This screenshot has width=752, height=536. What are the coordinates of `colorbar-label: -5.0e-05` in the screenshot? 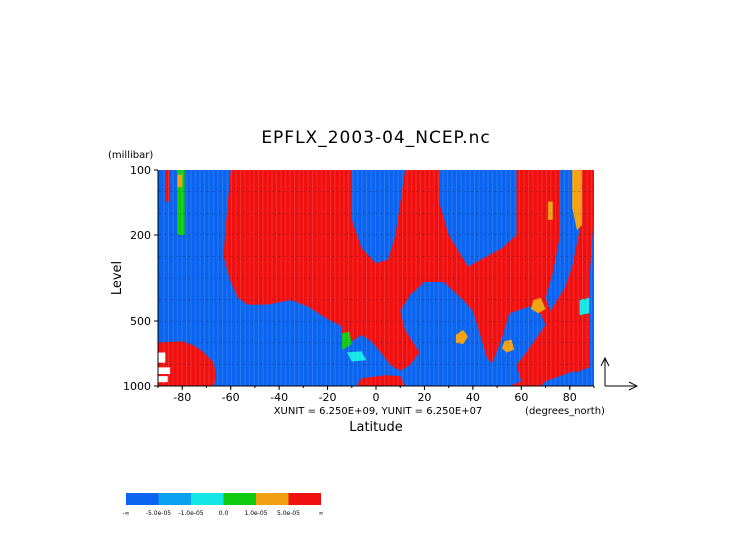 It's located at (158, 513).